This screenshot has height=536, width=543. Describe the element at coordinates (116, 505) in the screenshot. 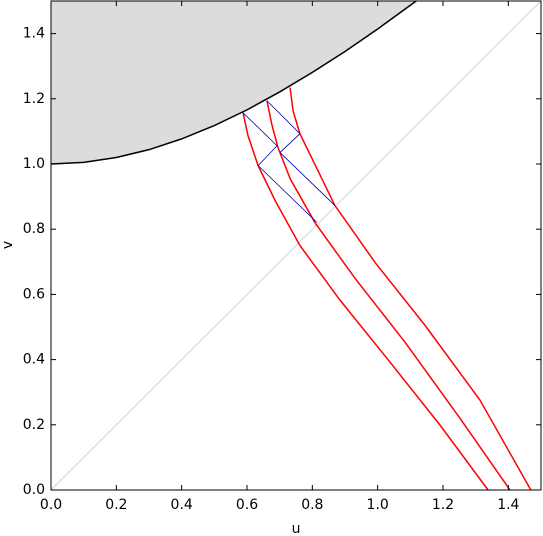

I see `x-tick-label: 0.2` at that location.